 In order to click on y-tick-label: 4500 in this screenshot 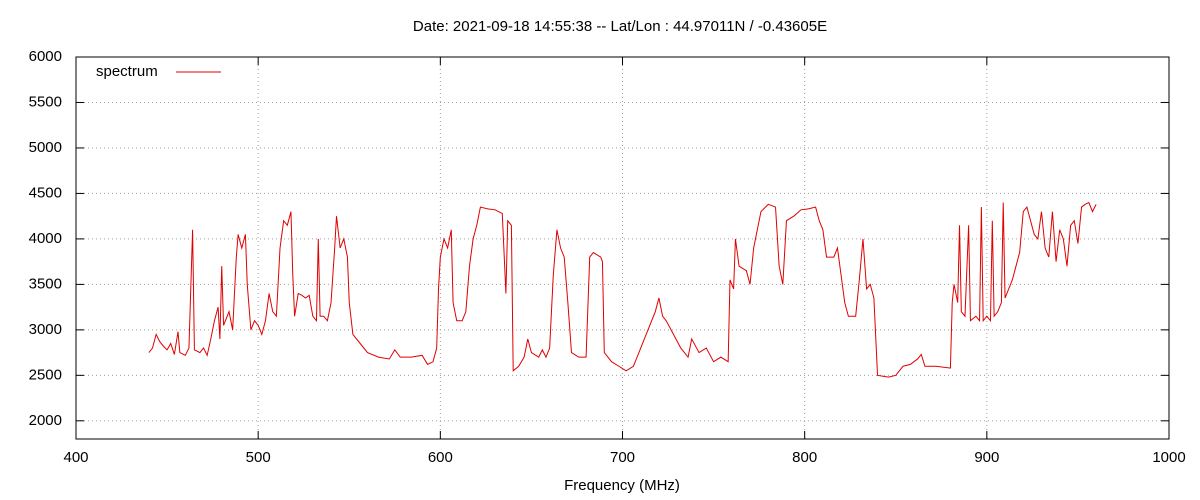, I will do `click(45, 192)`.